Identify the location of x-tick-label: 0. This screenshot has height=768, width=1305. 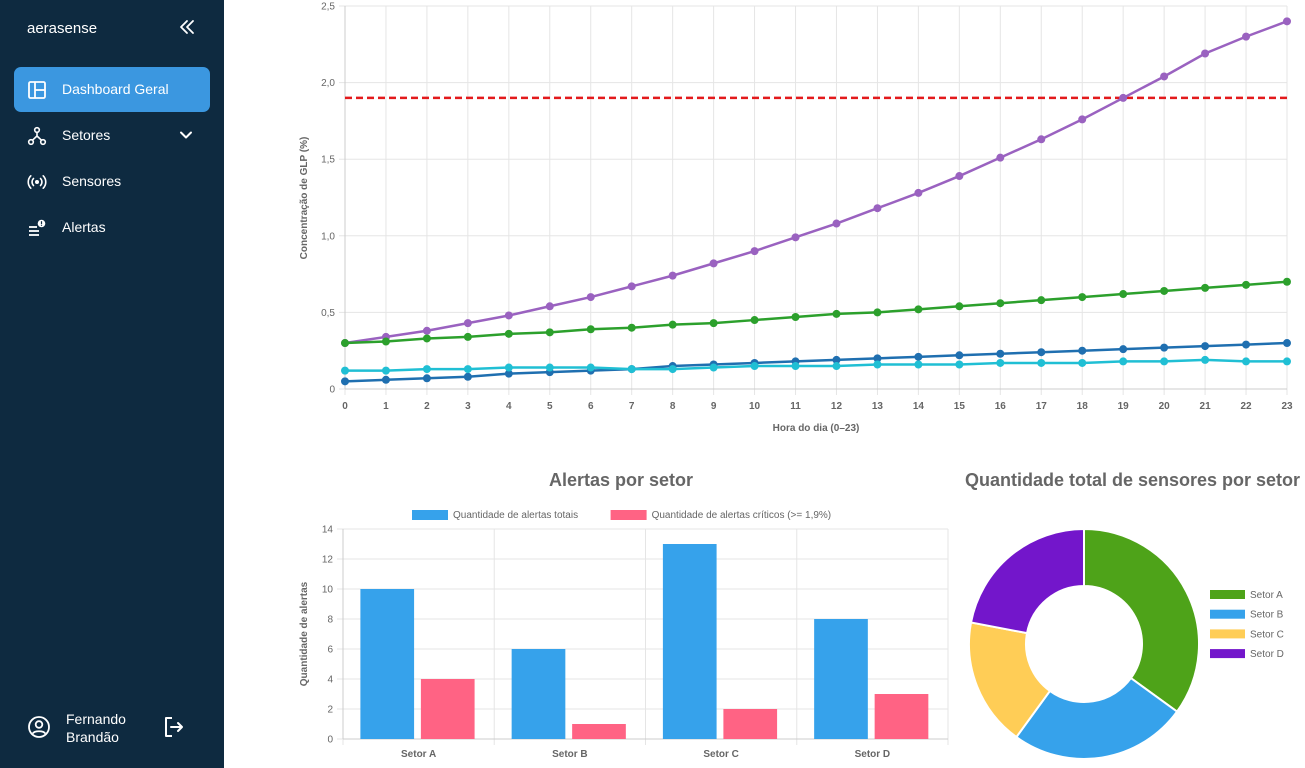
(345, 406).